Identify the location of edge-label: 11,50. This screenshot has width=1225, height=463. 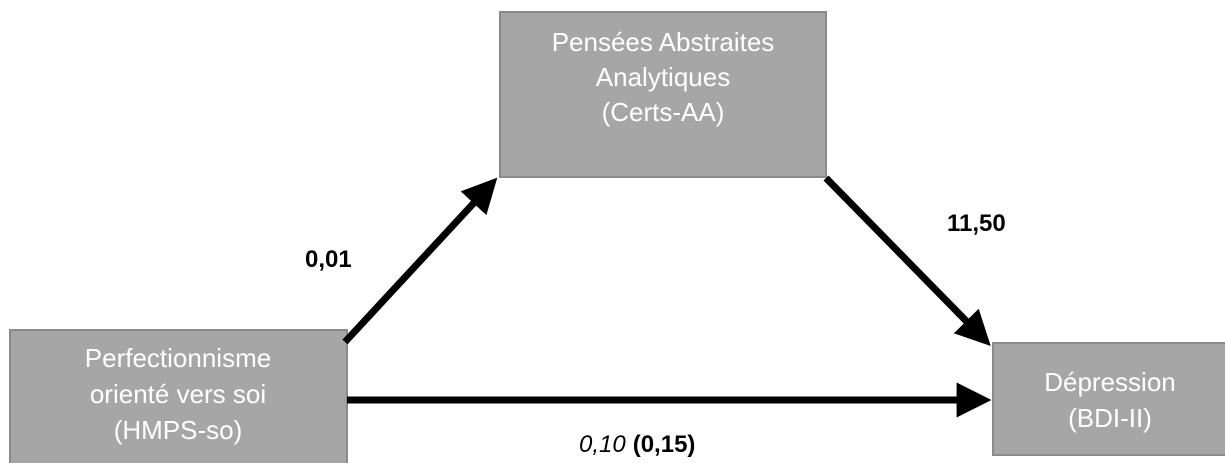
(976, 223).